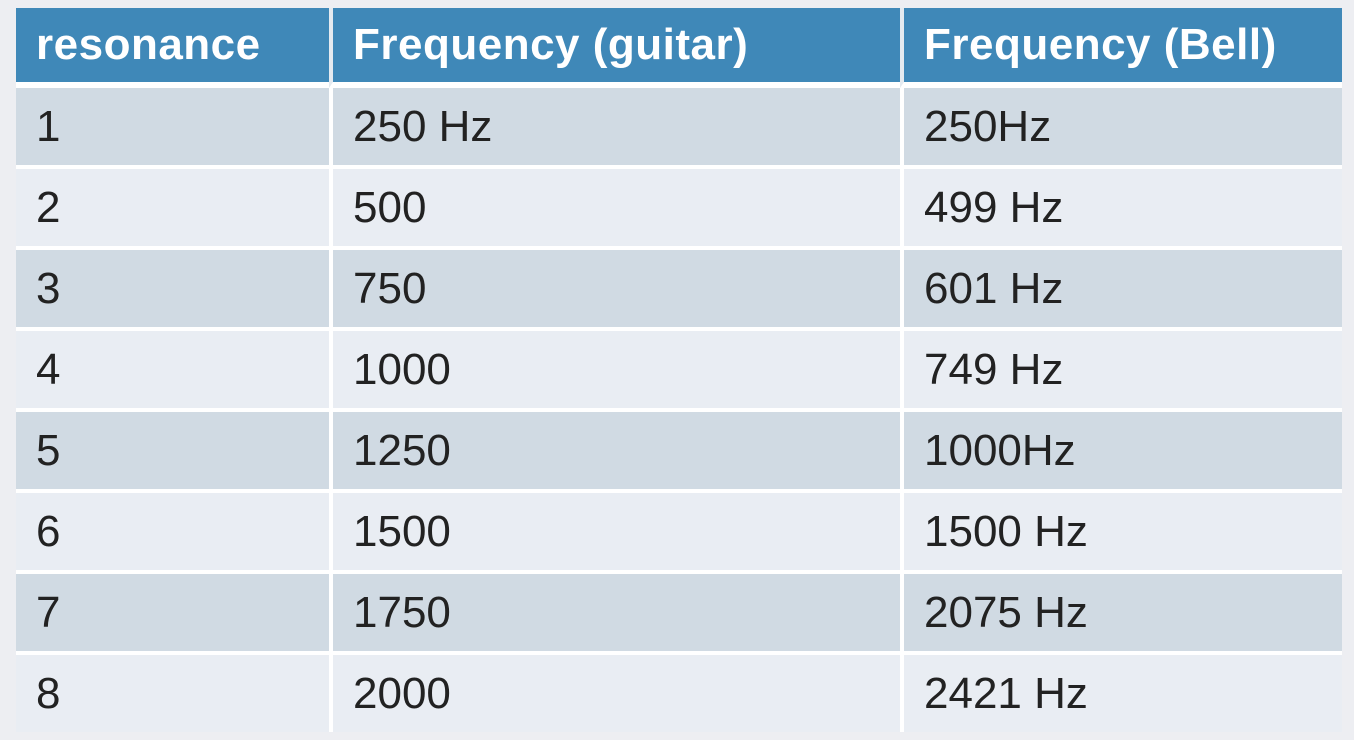  What do you see at coordinates (172, 367) in the screenshot?
I see `resonance-cell: 4` at bounding box center [172, 367].